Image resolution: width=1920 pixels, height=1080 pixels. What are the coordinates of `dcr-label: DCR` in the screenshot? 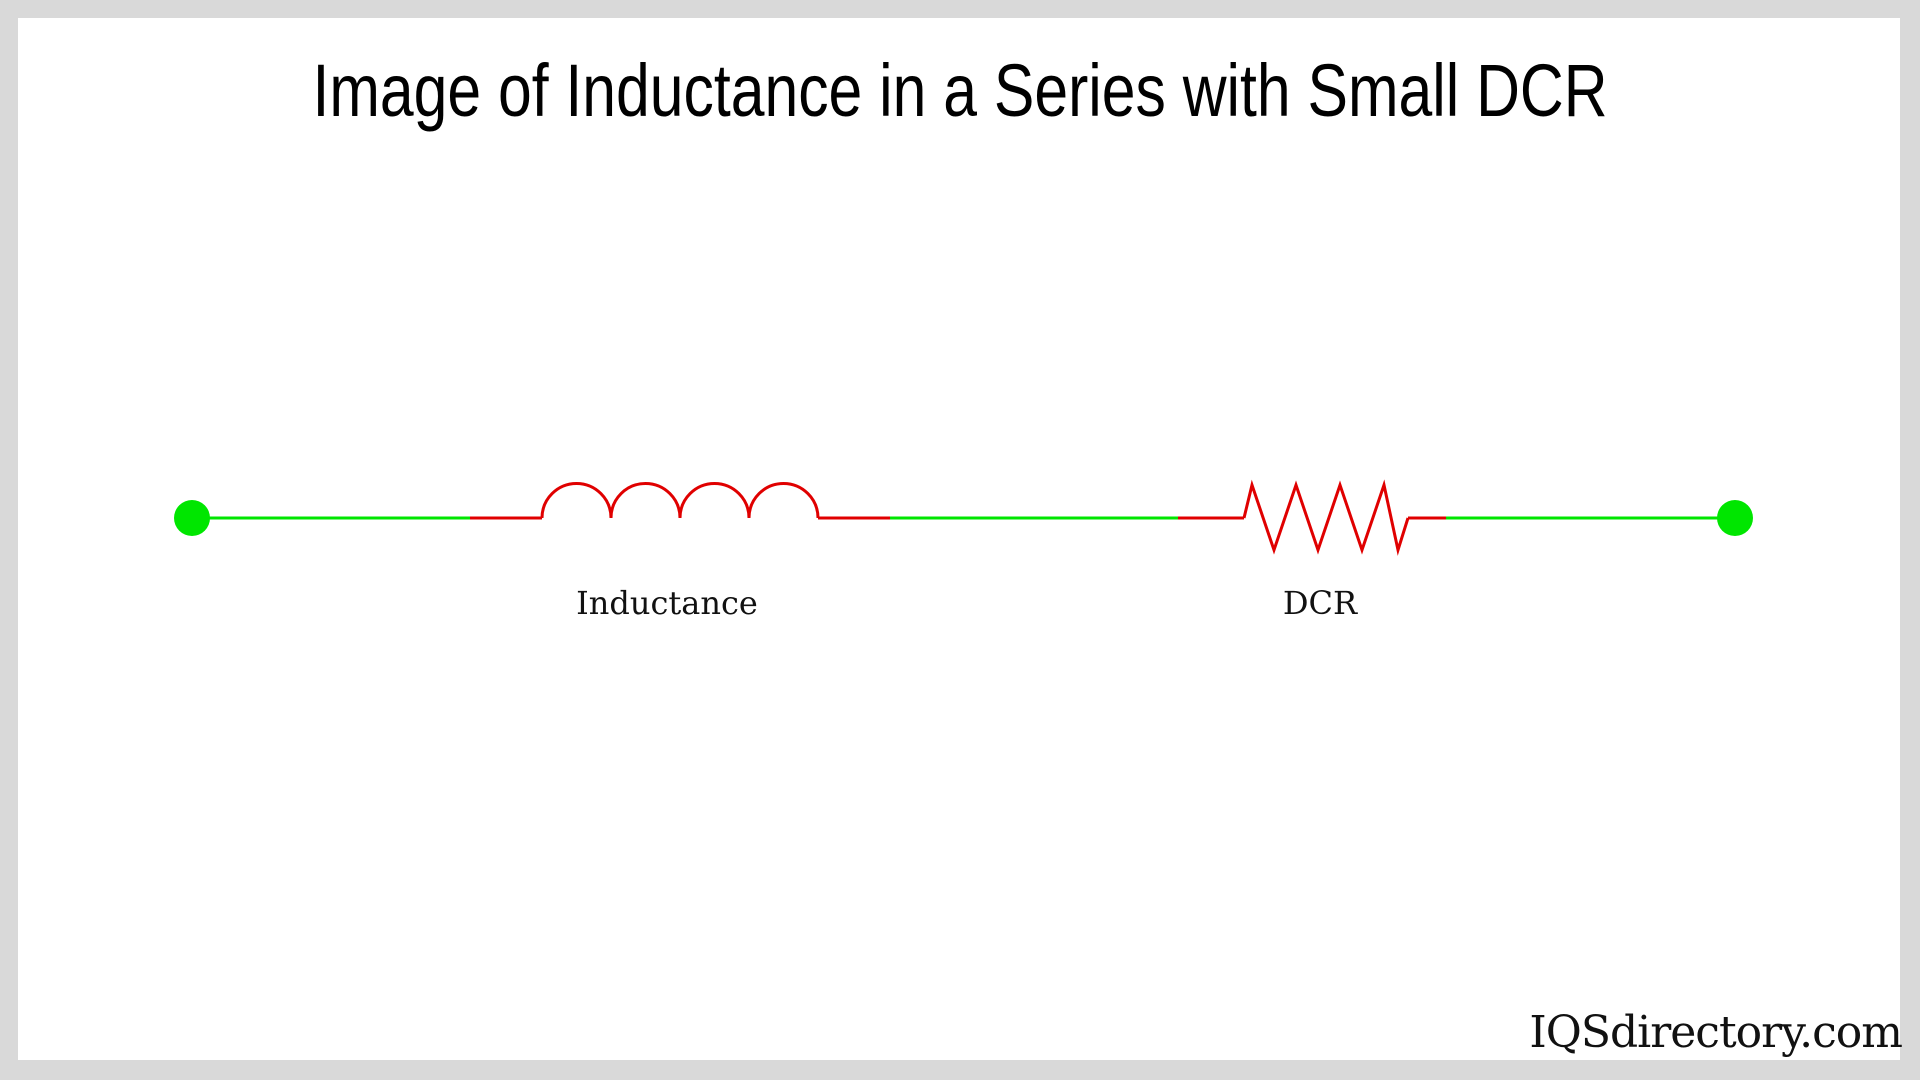 It's located at (1320, 603).